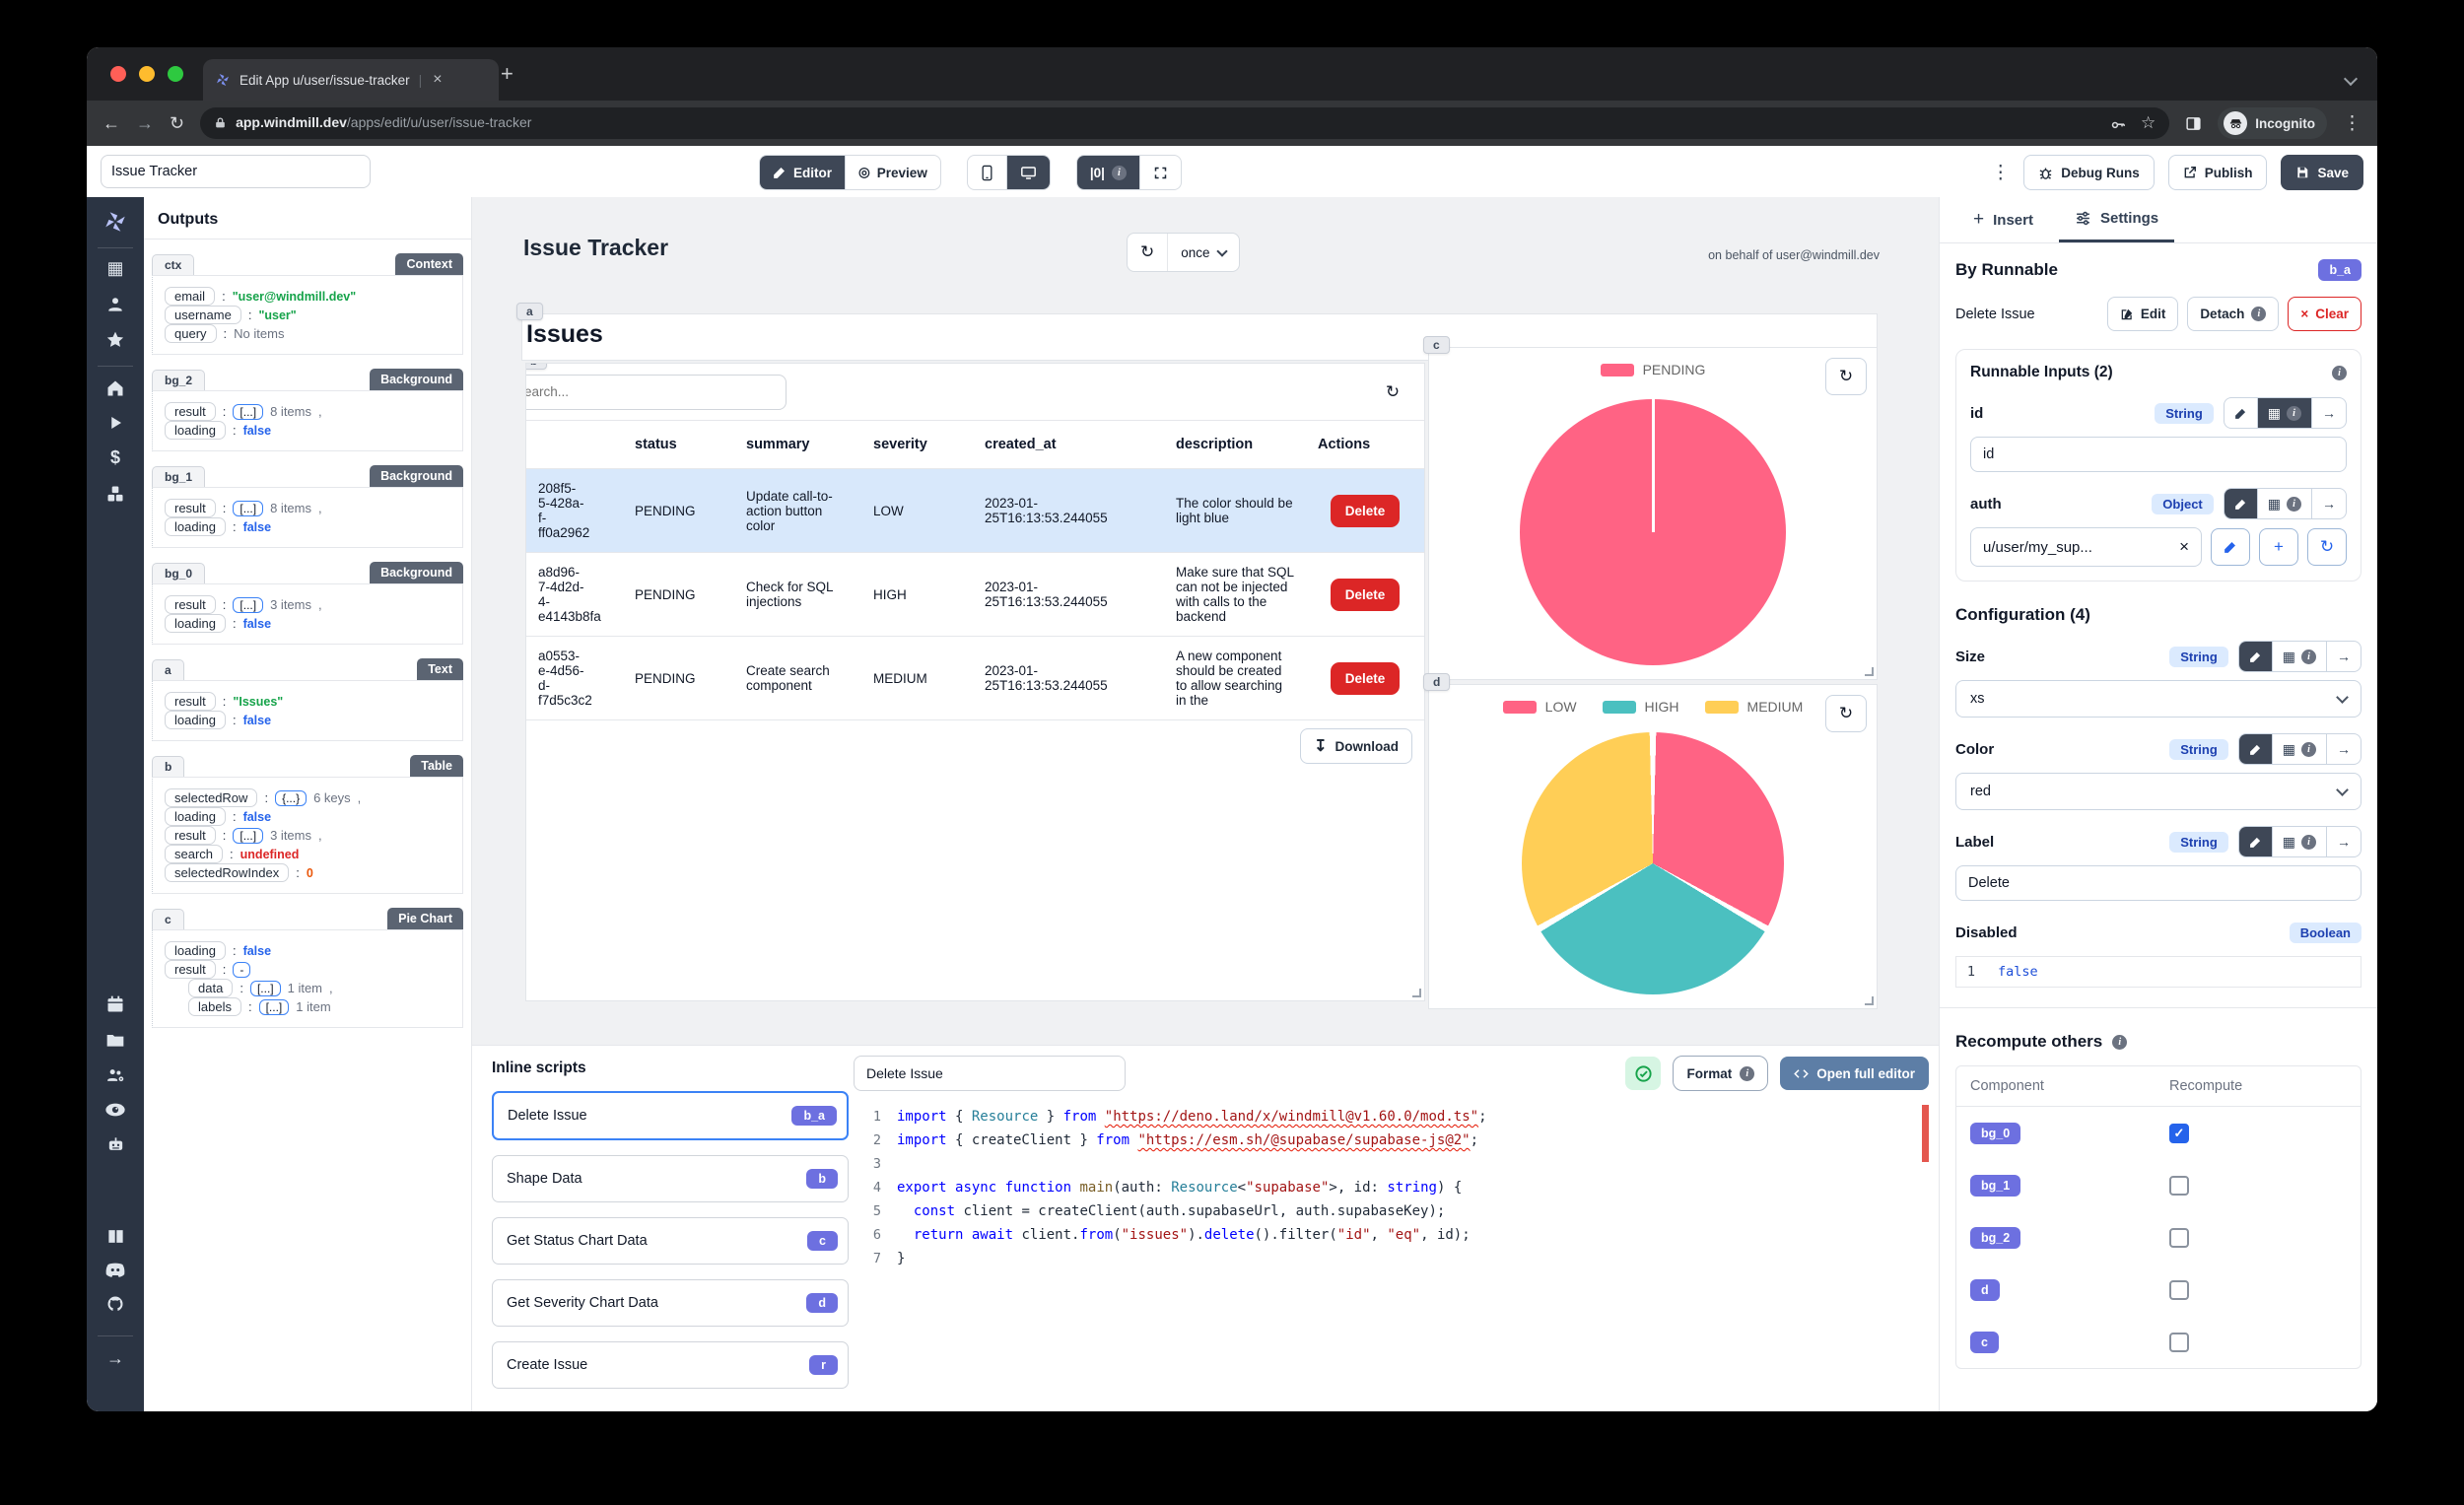 The width and height of the screenshot is (2464, 1505). What do you see at coordinates (179, 380) in the screenshot?
I see `component-id-chip: bg_2` at bounding box center [179, 380].